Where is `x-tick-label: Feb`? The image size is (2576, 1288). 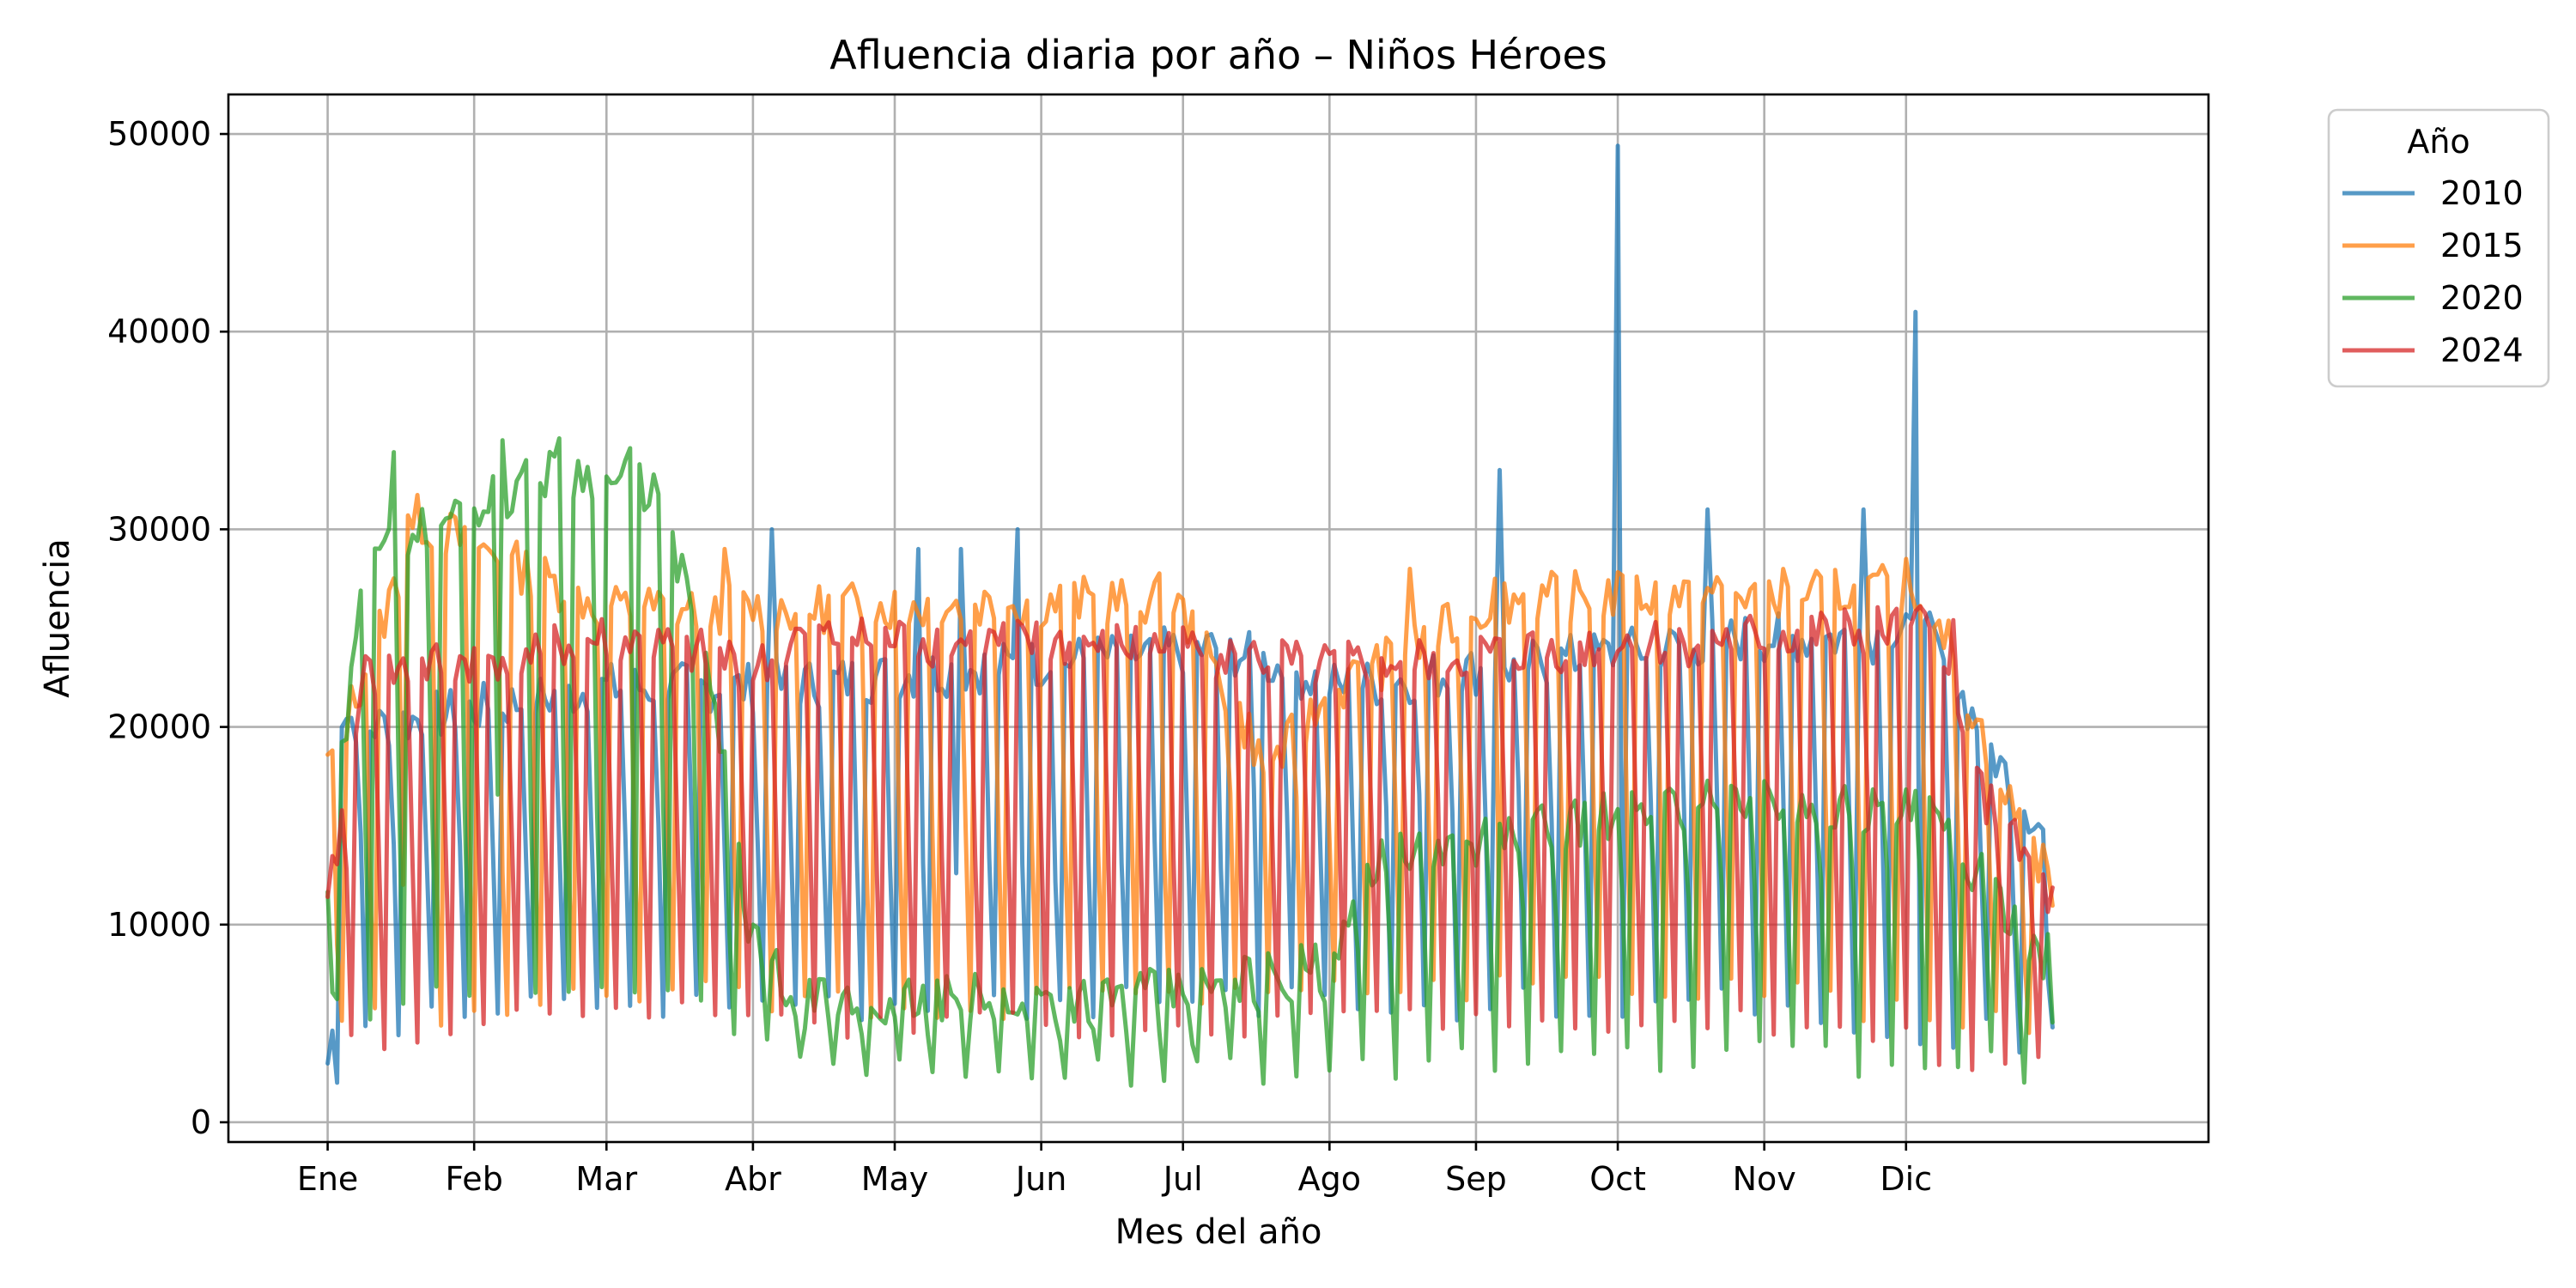 x-tick-label: Feb is located at coordinates (474, 1179).